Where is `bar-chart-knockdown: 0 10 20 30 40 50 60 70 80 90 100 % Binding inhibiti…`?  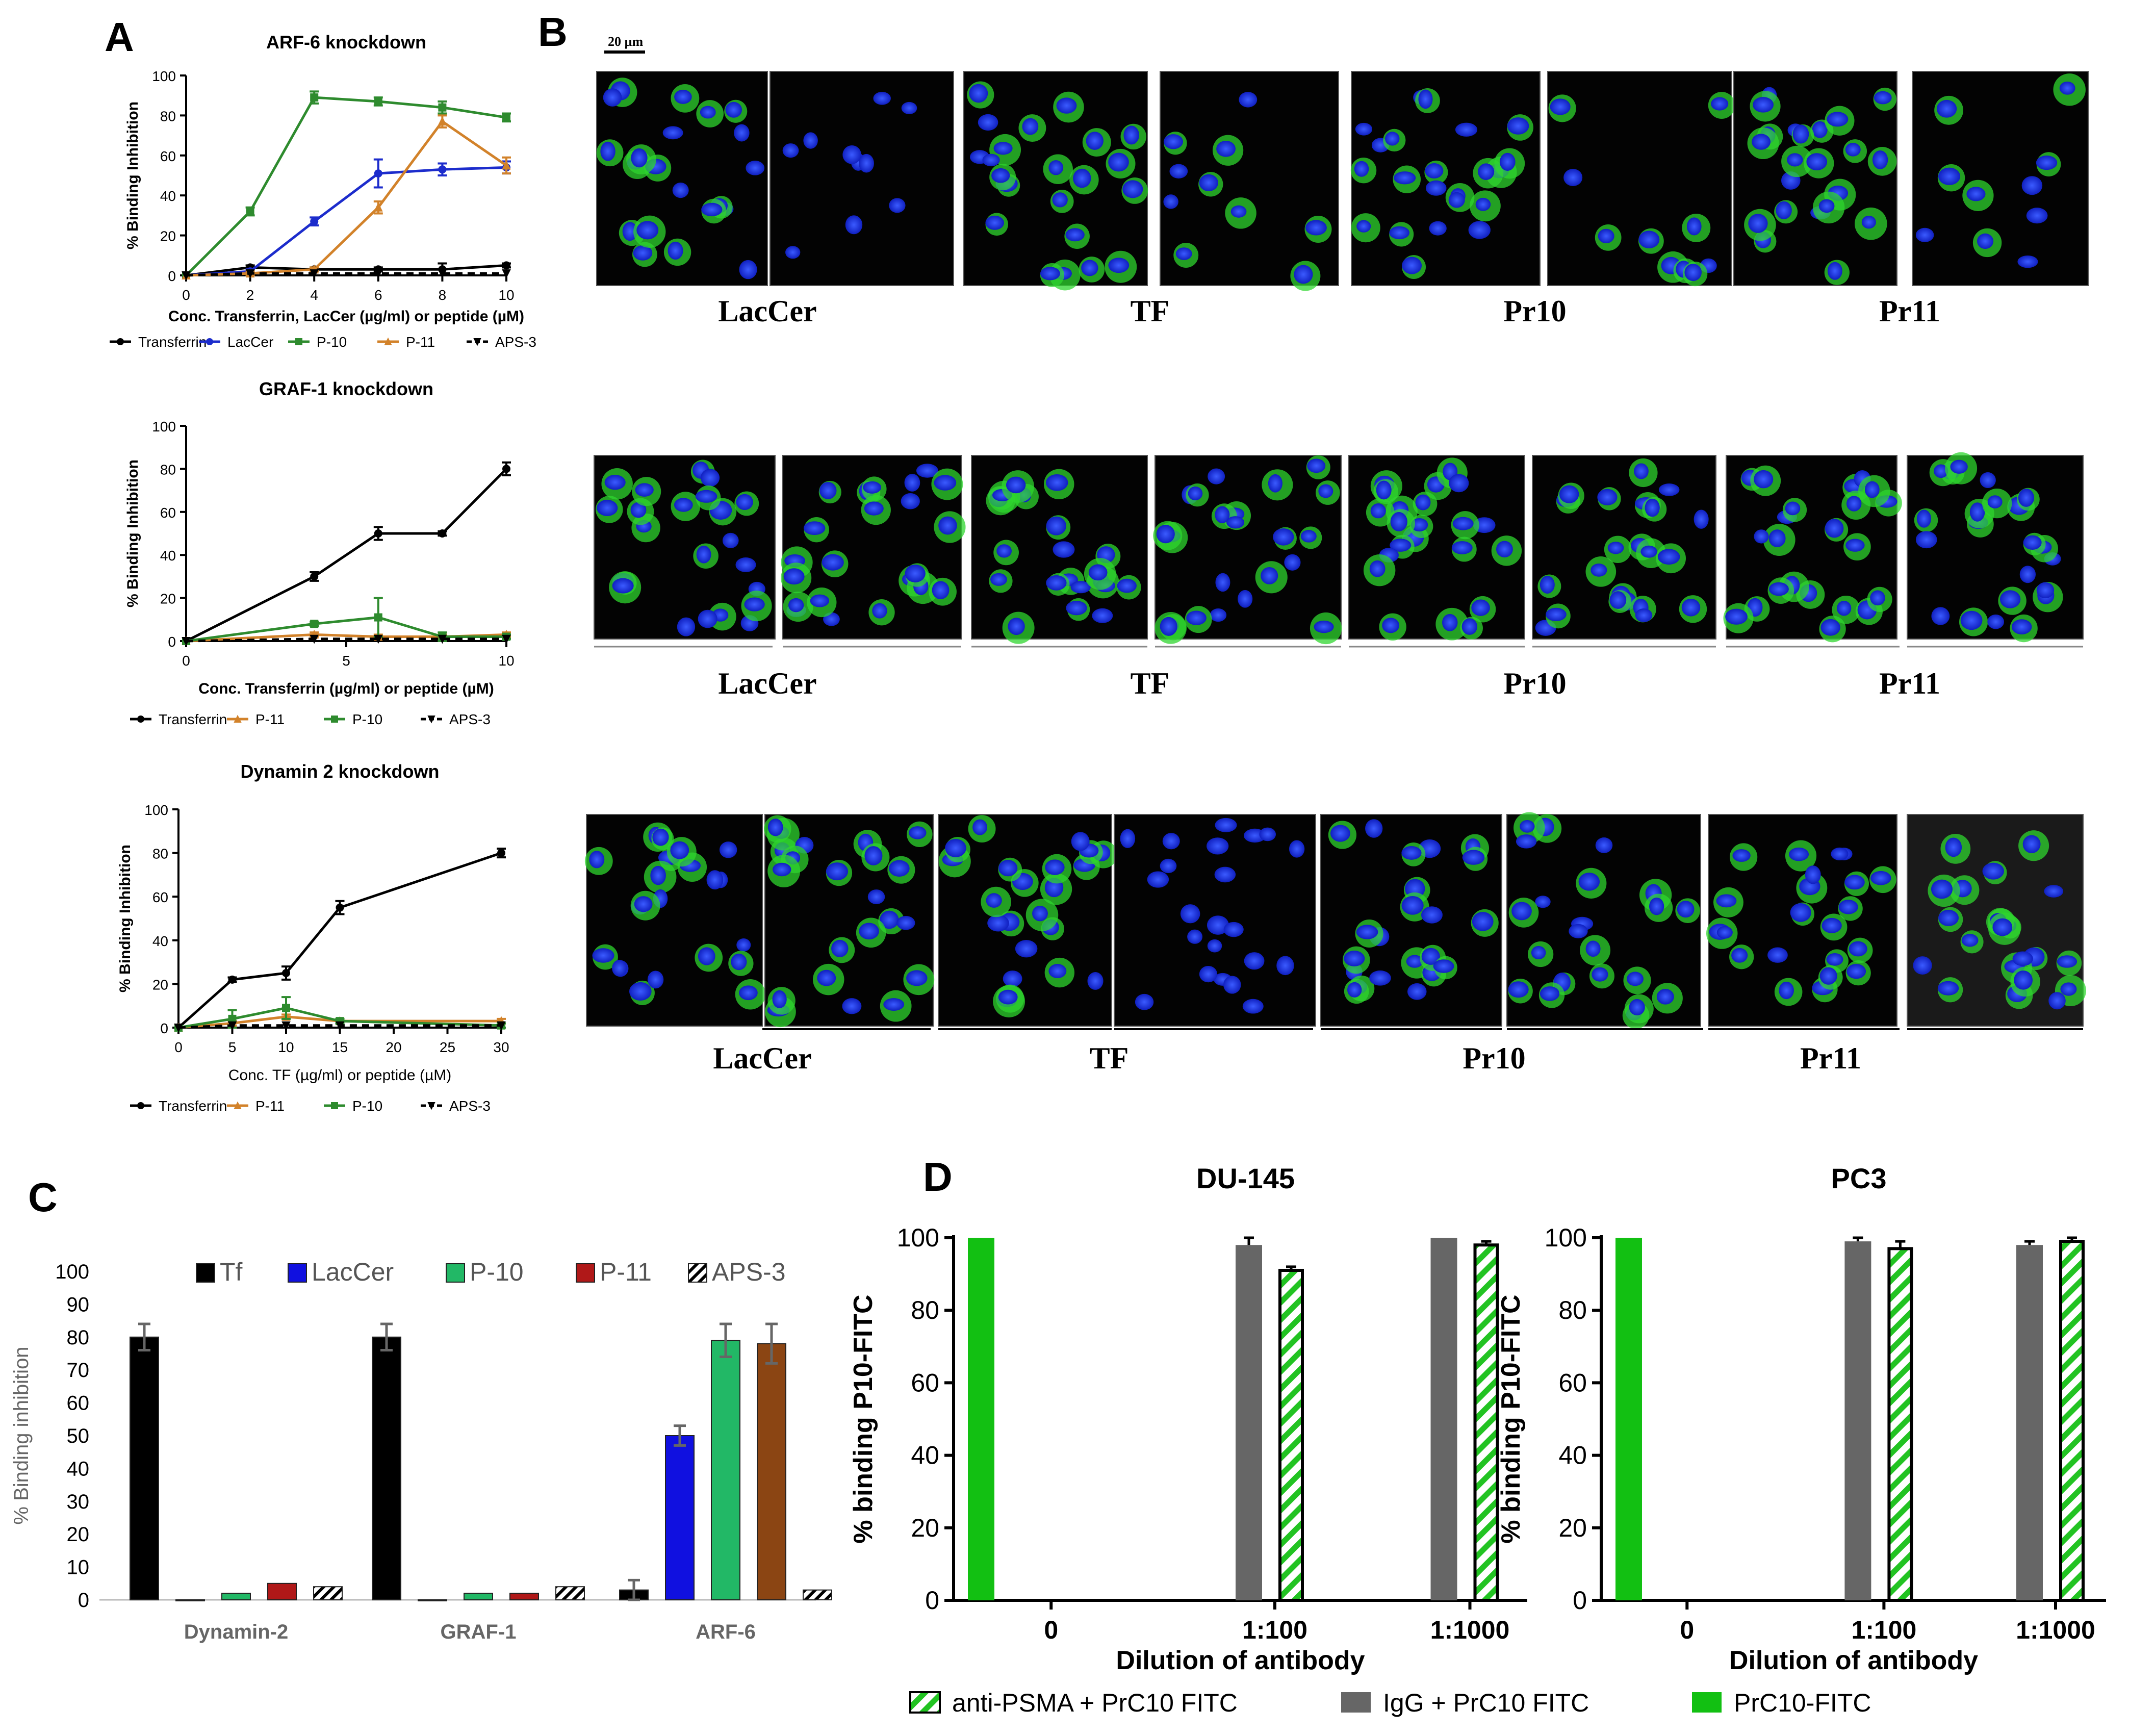 bar-chart-knockdown: 0 10 20 30 40 50 60 70 80 90 100 % Binding inhibiti… is located at coordinates (421, 1450).